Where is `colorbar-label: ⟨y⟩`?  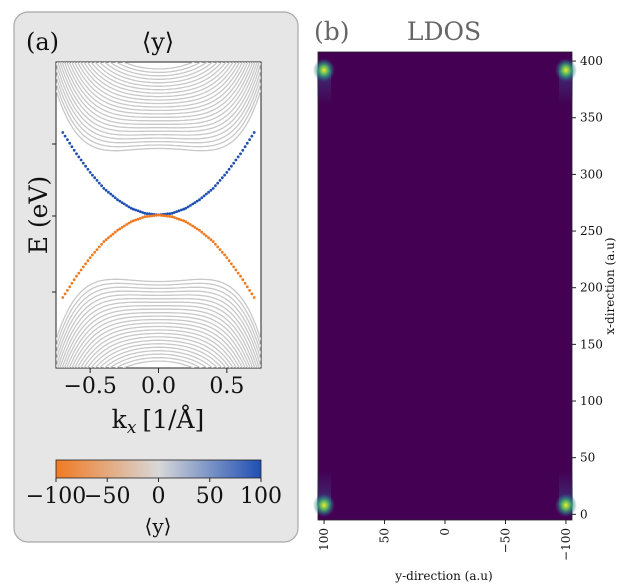
colorbar-label: ⟨y⟩ is located at coordinates (158, 526).